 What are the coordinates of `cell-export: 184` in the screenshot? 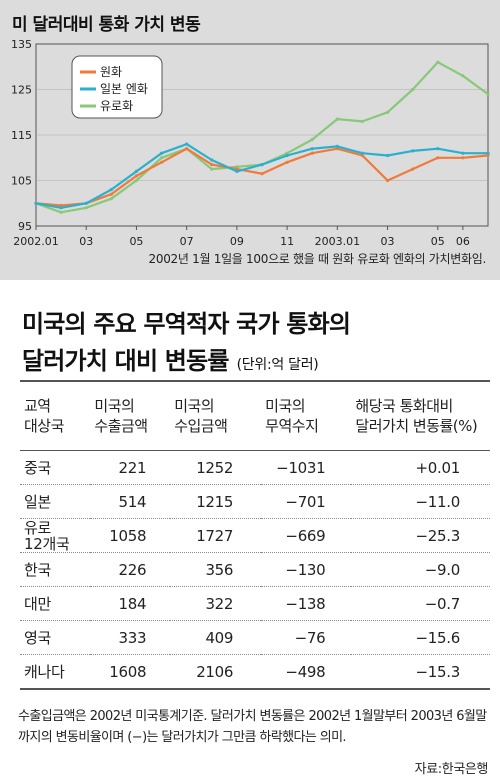 It's located at (130, 603).